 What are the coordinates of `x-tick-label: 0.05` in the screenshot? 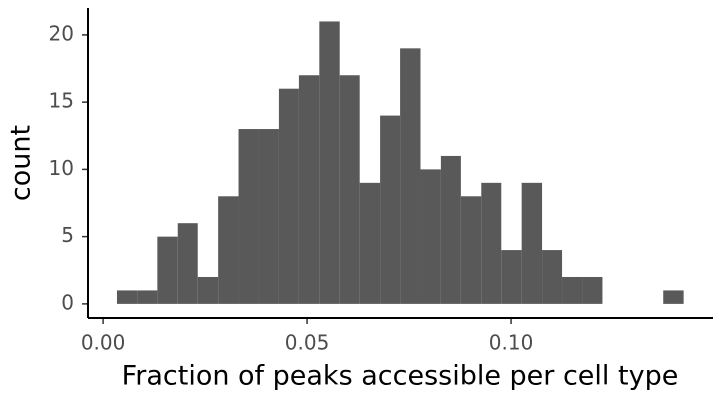 It's located at (307, 343).